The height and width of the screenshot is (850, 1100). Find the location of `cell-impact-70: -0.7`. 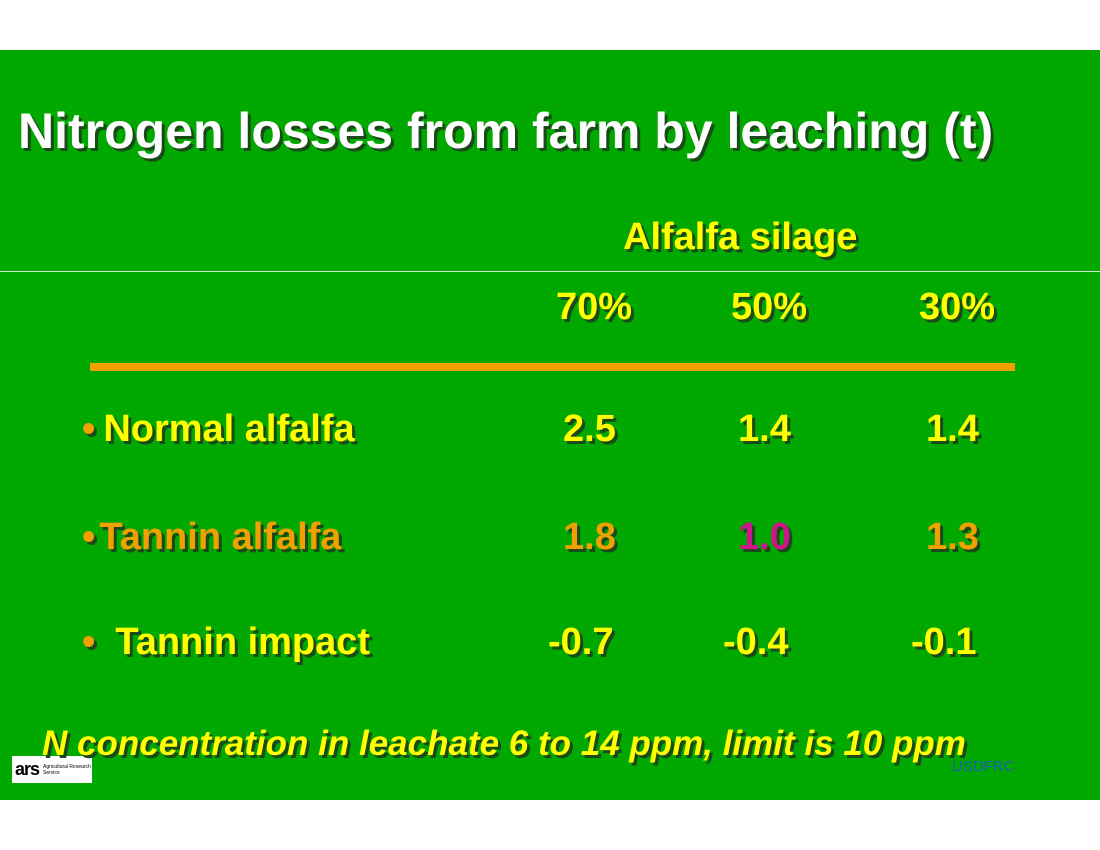

cell-impact-70: -0.7 is located at coordinates (581, 642).